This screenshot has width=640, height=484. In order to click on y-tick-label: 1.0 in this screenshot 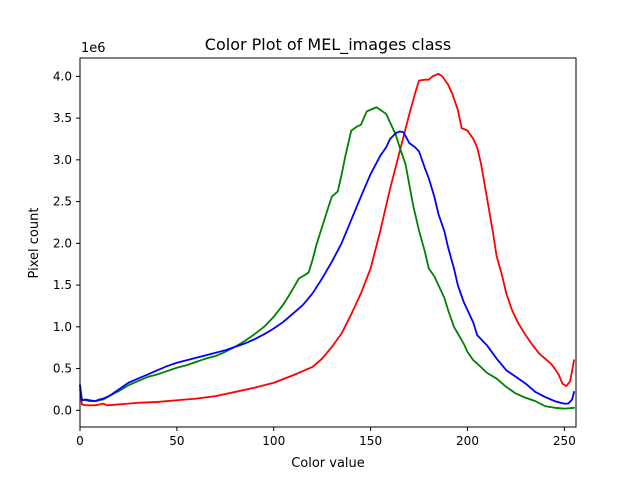, I will do `click(62, 327)`.